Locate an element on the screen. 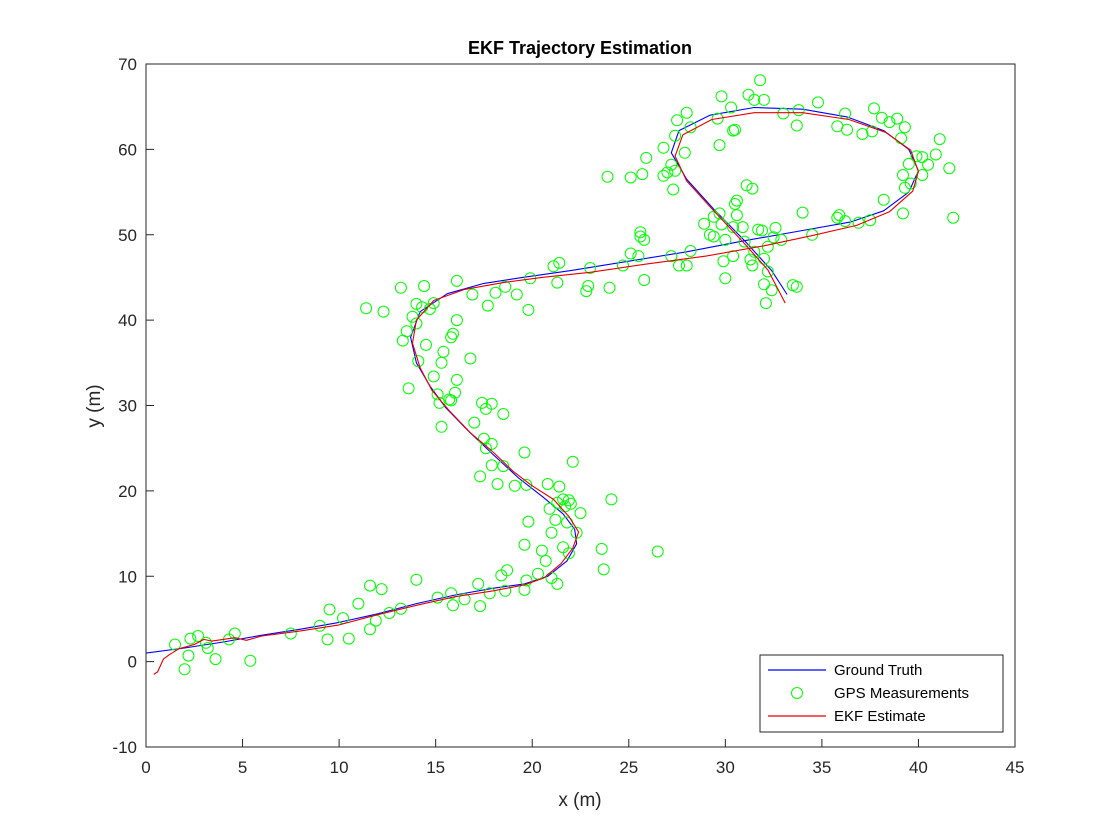  y-tick-label: 50 is located at coordinates (127, 235).